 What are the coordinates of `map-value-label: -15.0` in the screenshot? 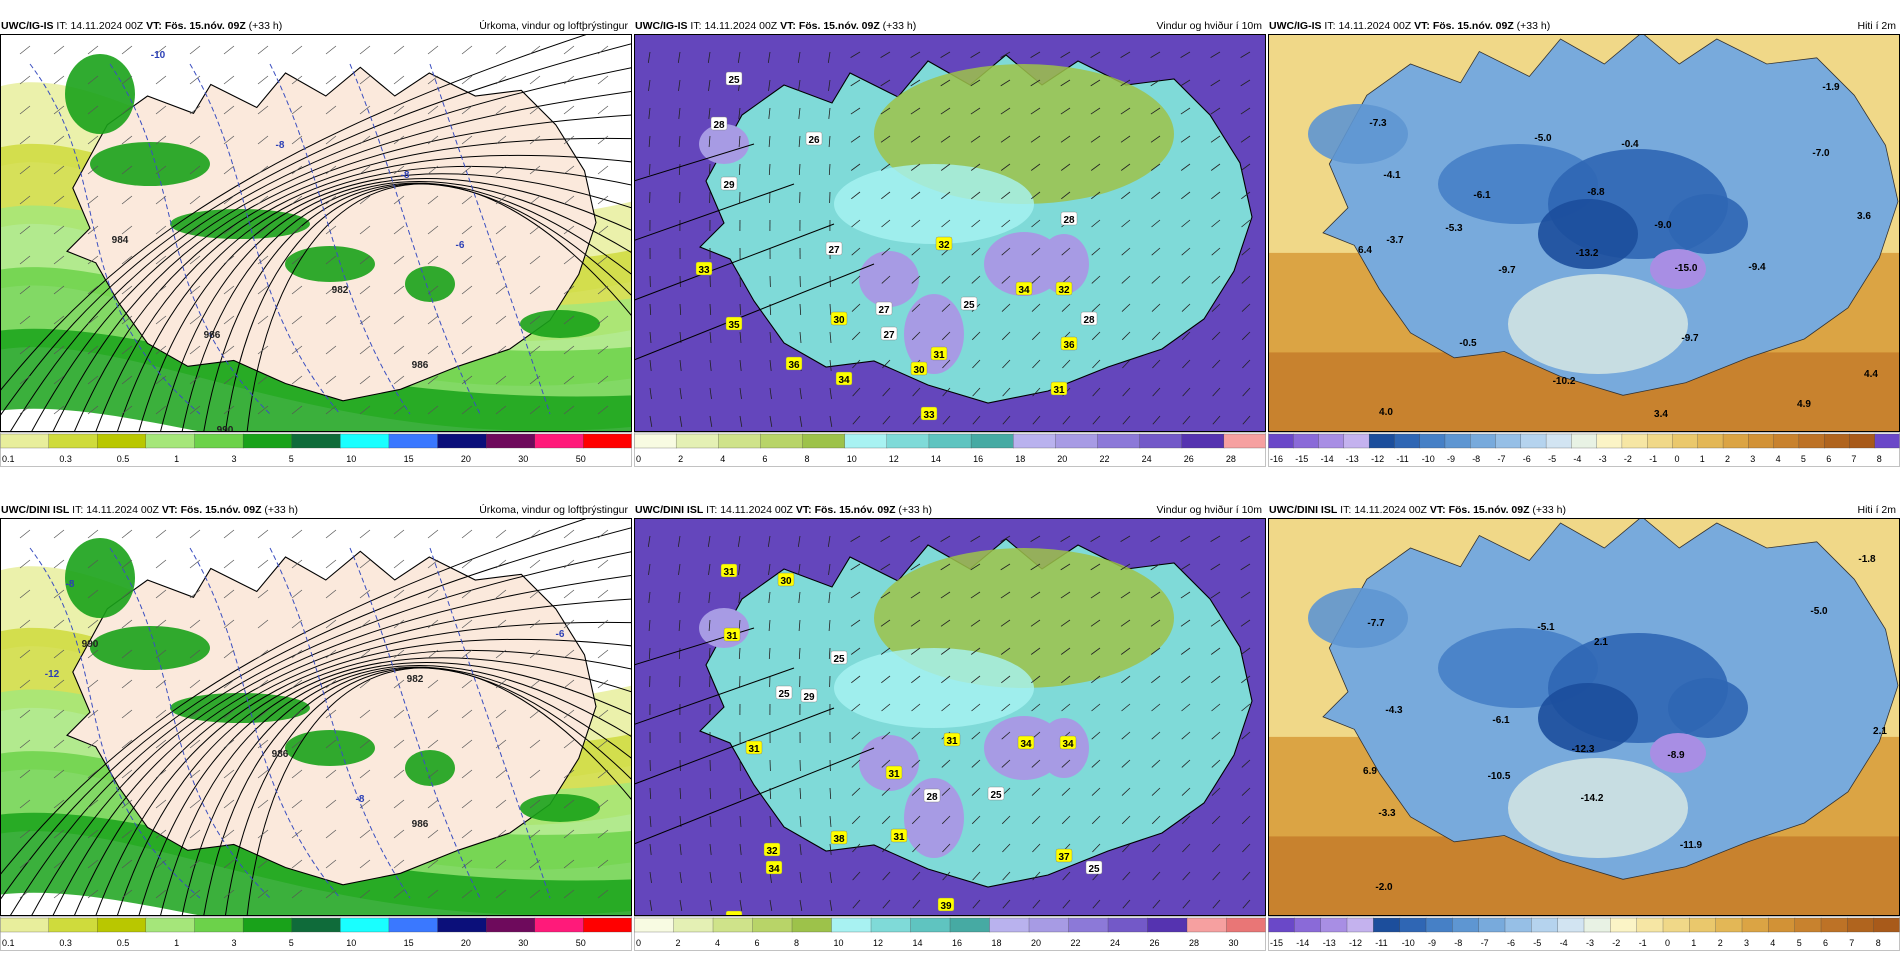 It's located at (1686, 268).